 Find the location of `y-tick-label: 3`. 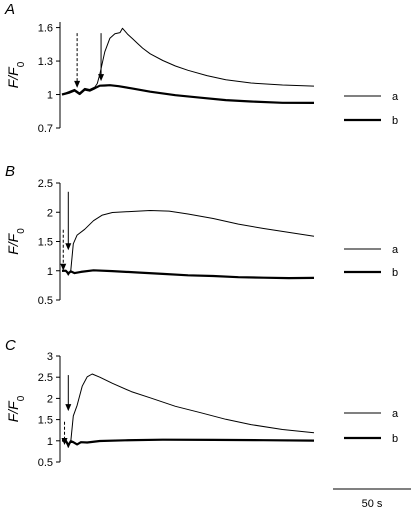

y-tick-label: 3 is located at coordinates (50, 357).